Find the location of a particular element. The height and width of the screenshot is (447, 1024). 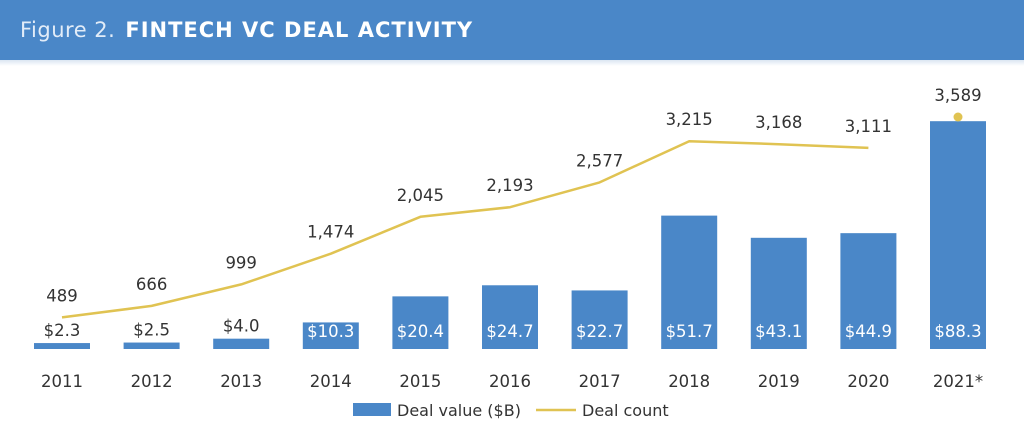

bar-value-label-2019: $43.1 is located at coordinates (778, 331).